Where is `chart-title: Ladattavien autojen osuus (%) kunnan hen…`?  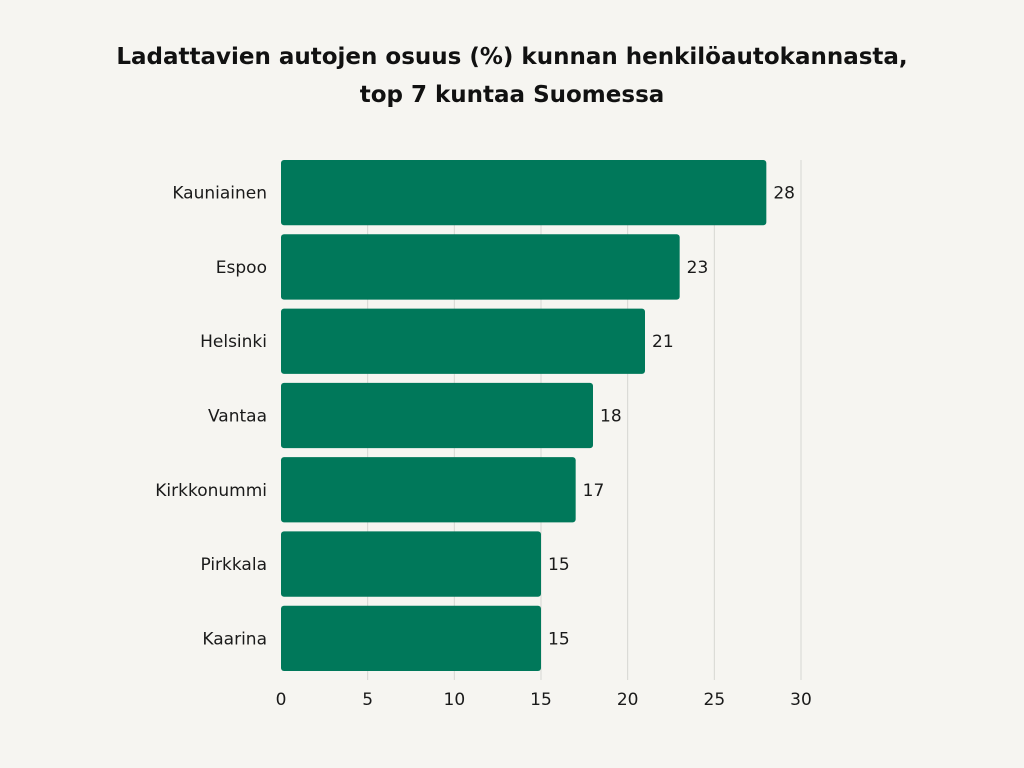
chart-title: Ladattavien autojen osuus (%) kunnan hen… is located at coordinates (512, 76).